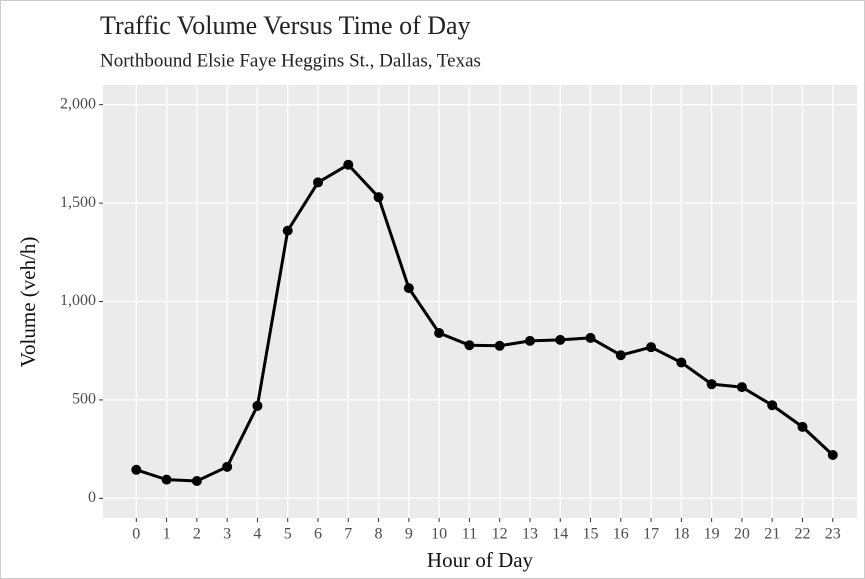 This screenshot has height=579, width=865. Describe the element at coordinates (92, 497) in the screenshot. I see `y-tick-label: 0` at that location.